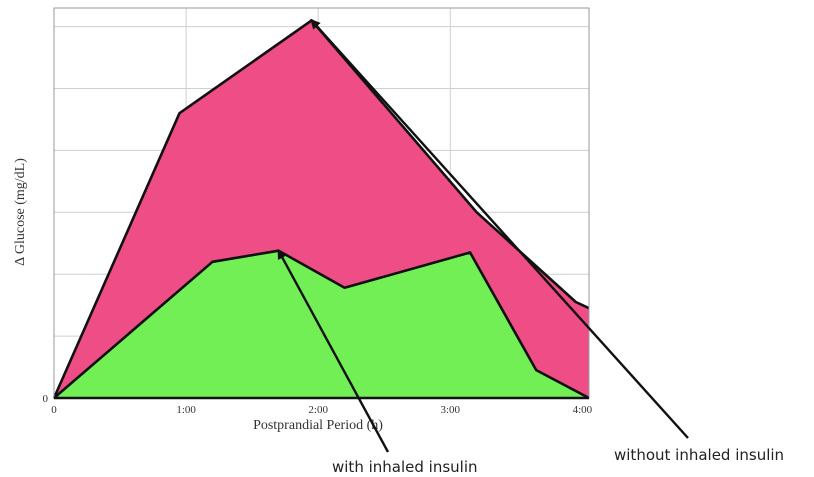 The image size is (814, 477). Describe the element at coordinates (20, 212) in the screenshot. I see `y-axis-title: Δ Glucose (mg/dL)` at that location.